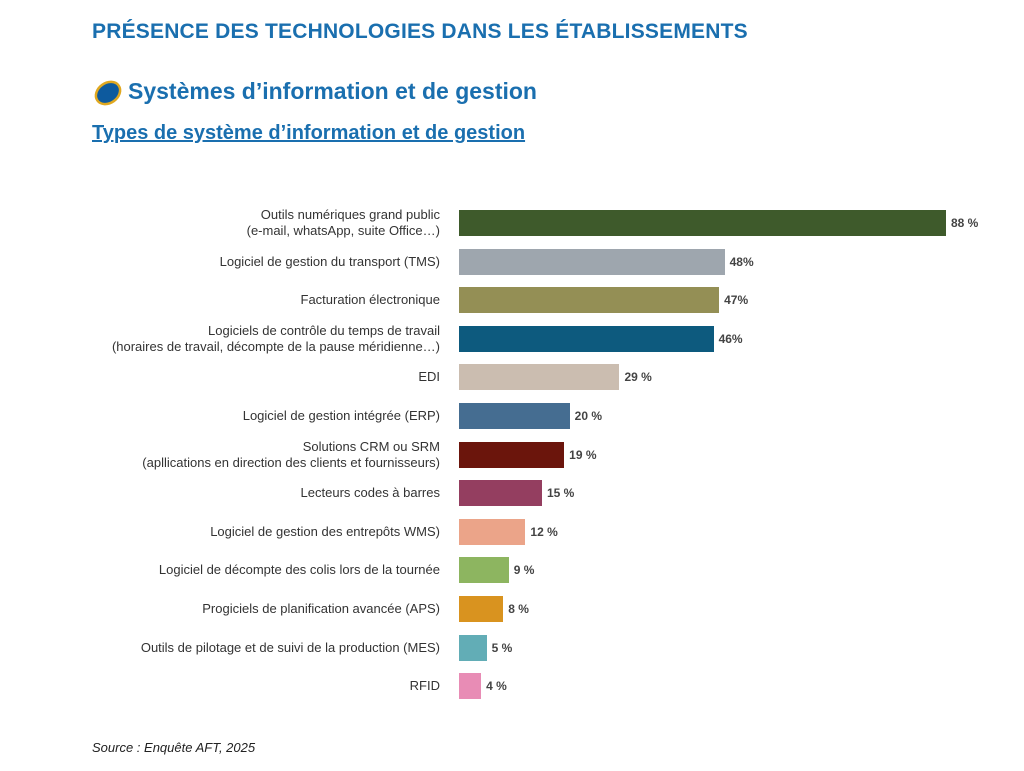 The height and width of the screenshot is (771, 1024). Describe the element at coordinates (429, 377) in the screenshot. I see `category-label: EDI` at that location.